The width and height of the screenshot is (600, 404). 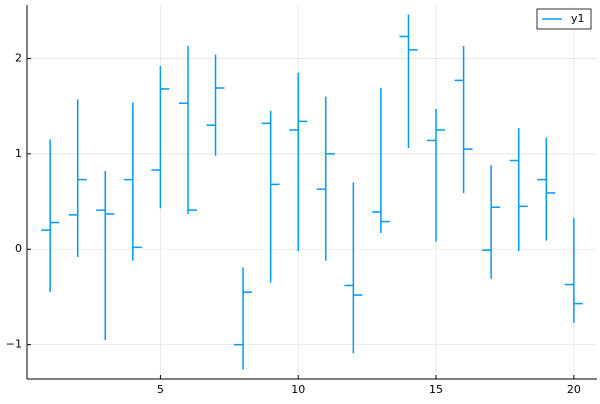 What do you see at coordinates (574, 389) in the screenshot?
I see `x-tick-label: 20` at bounding box center [574, 389].